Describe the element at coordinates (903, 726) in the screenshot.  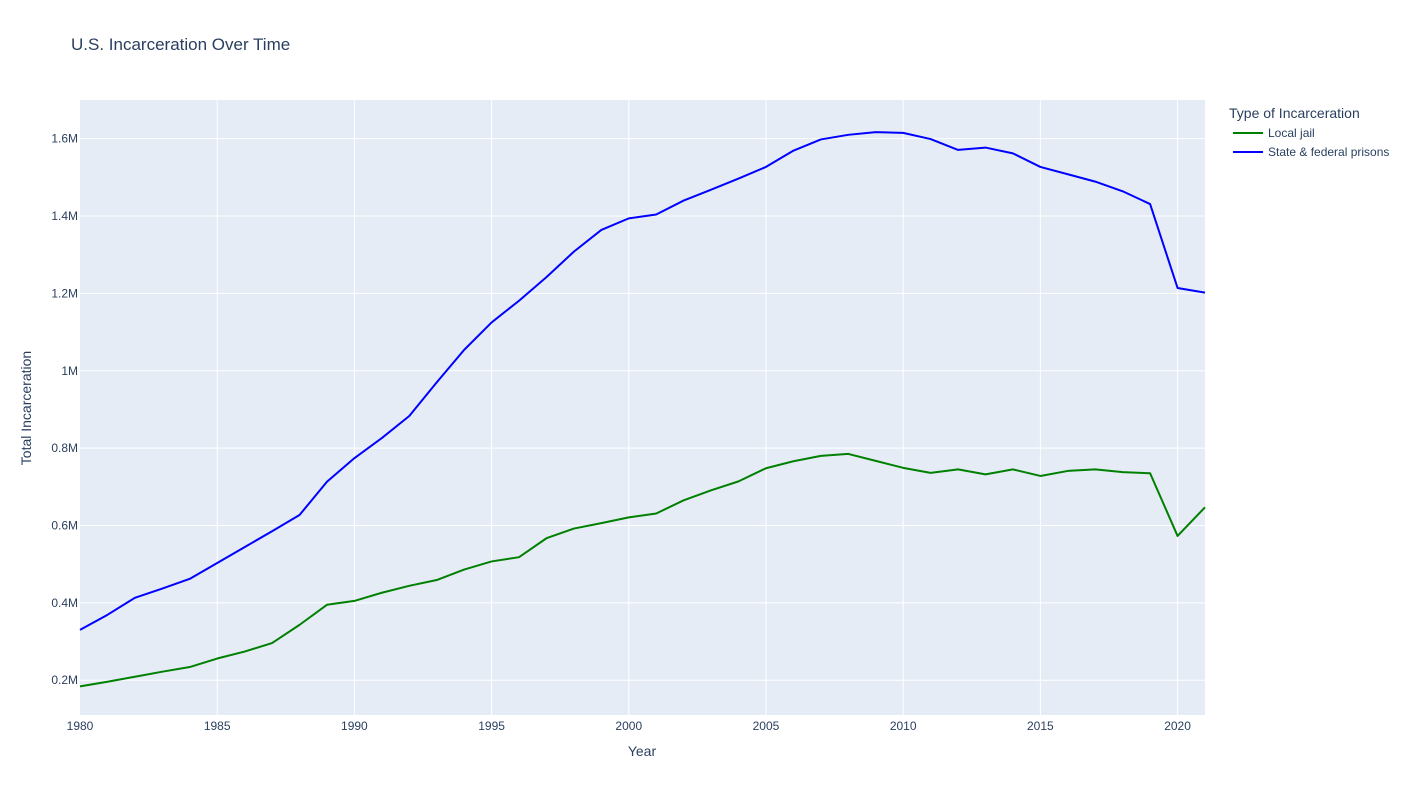
I see `x-tick-label: 2010` at that location.